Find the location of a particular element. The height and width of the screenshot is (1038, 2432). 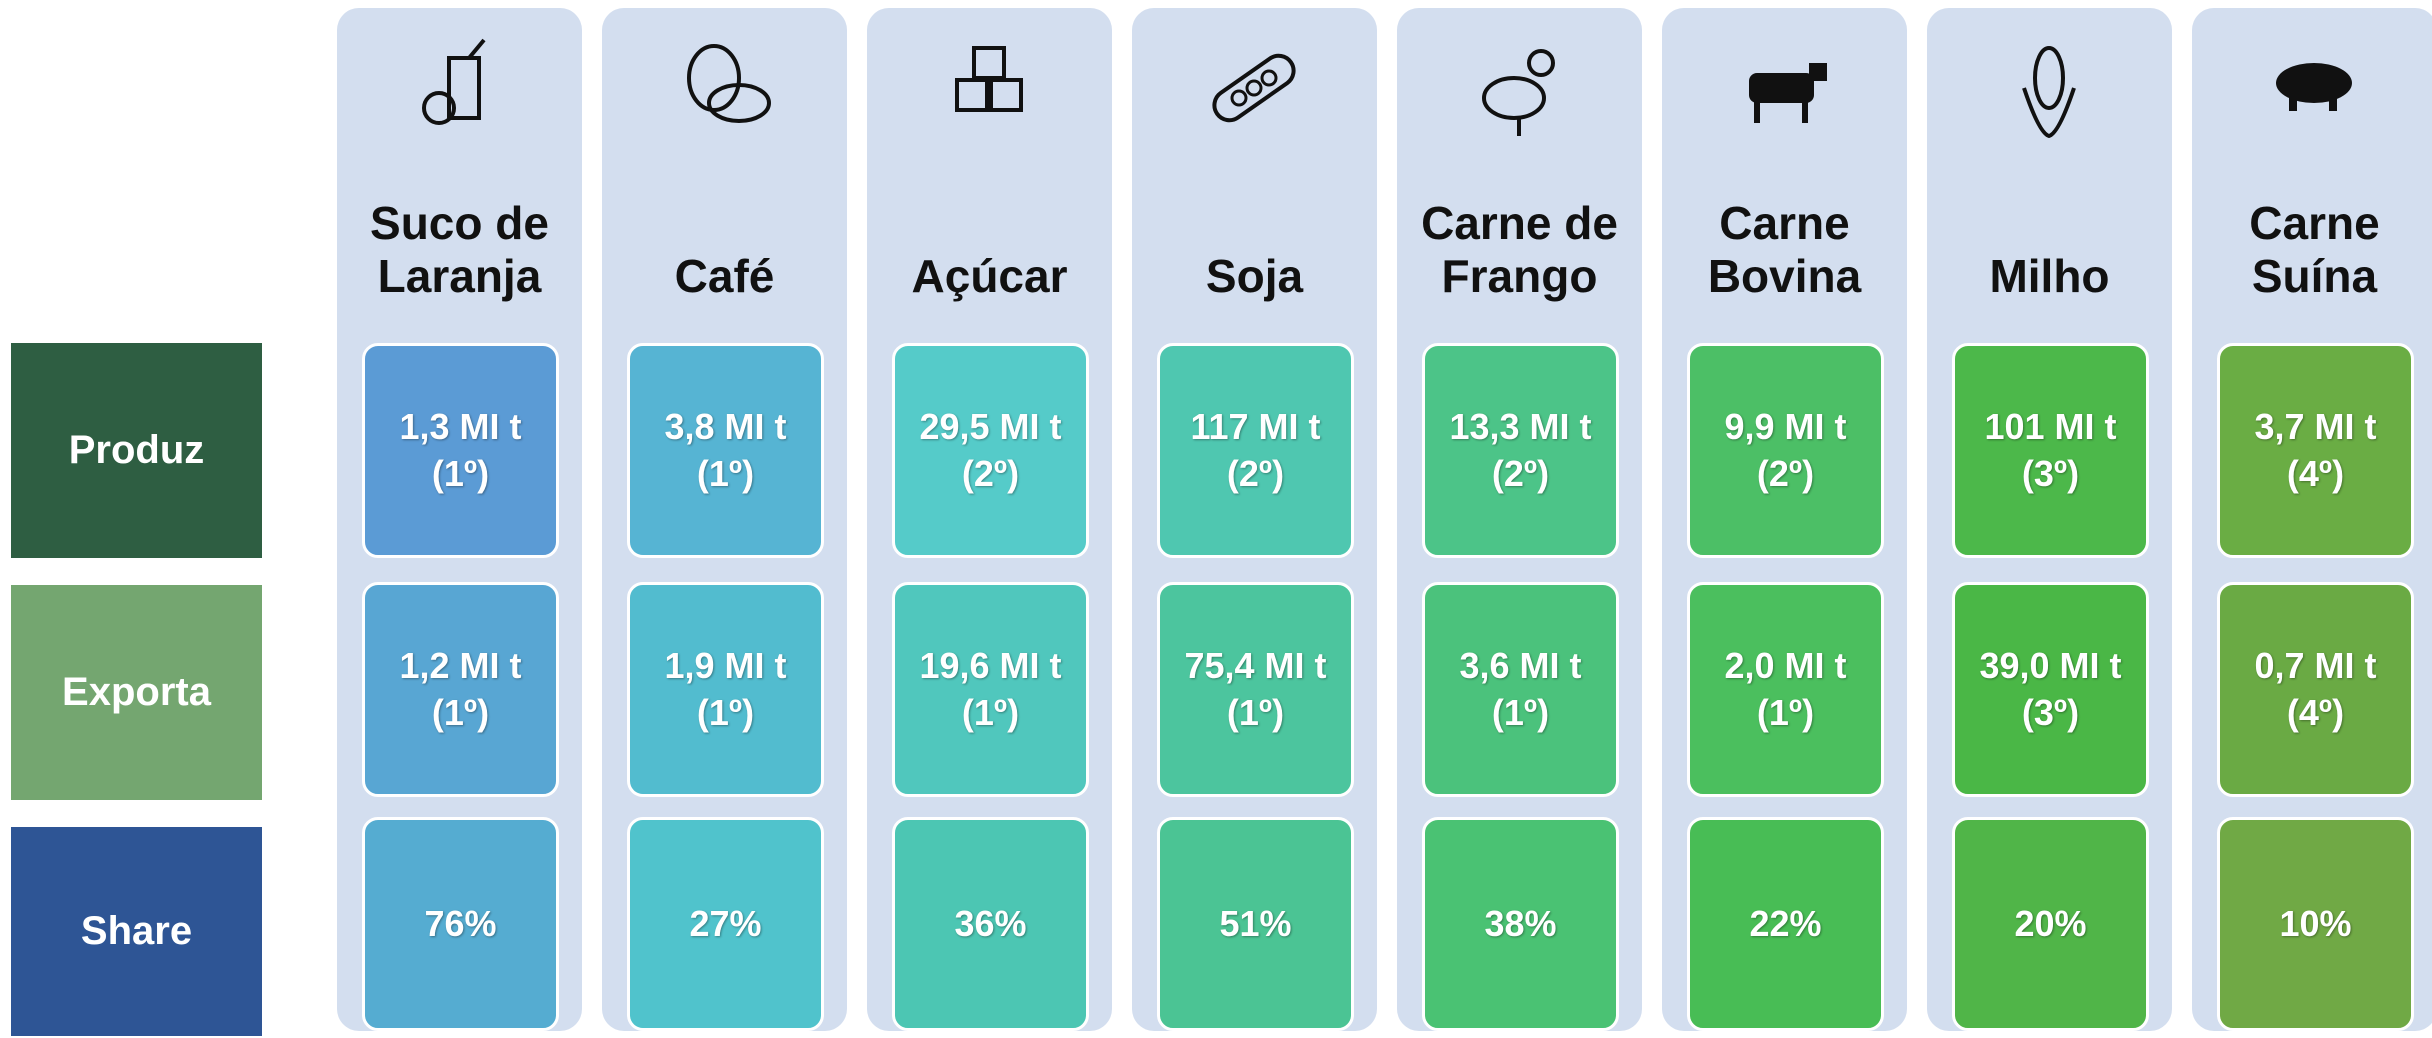

product-name: Carne de Frango is located at coordinates (1519, 230).